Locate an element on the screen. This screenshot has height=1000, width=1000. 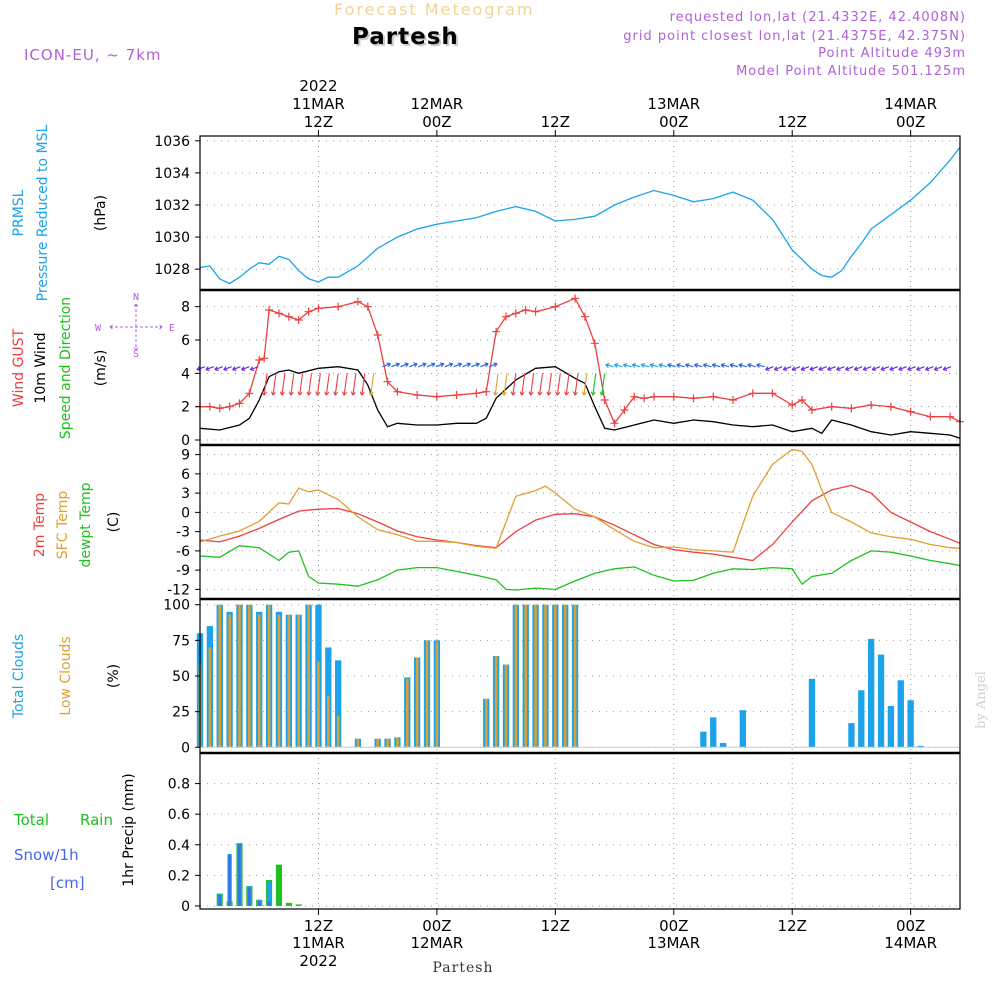
x-tick-date-top: 14MAR is located at coordinates (910, 104).